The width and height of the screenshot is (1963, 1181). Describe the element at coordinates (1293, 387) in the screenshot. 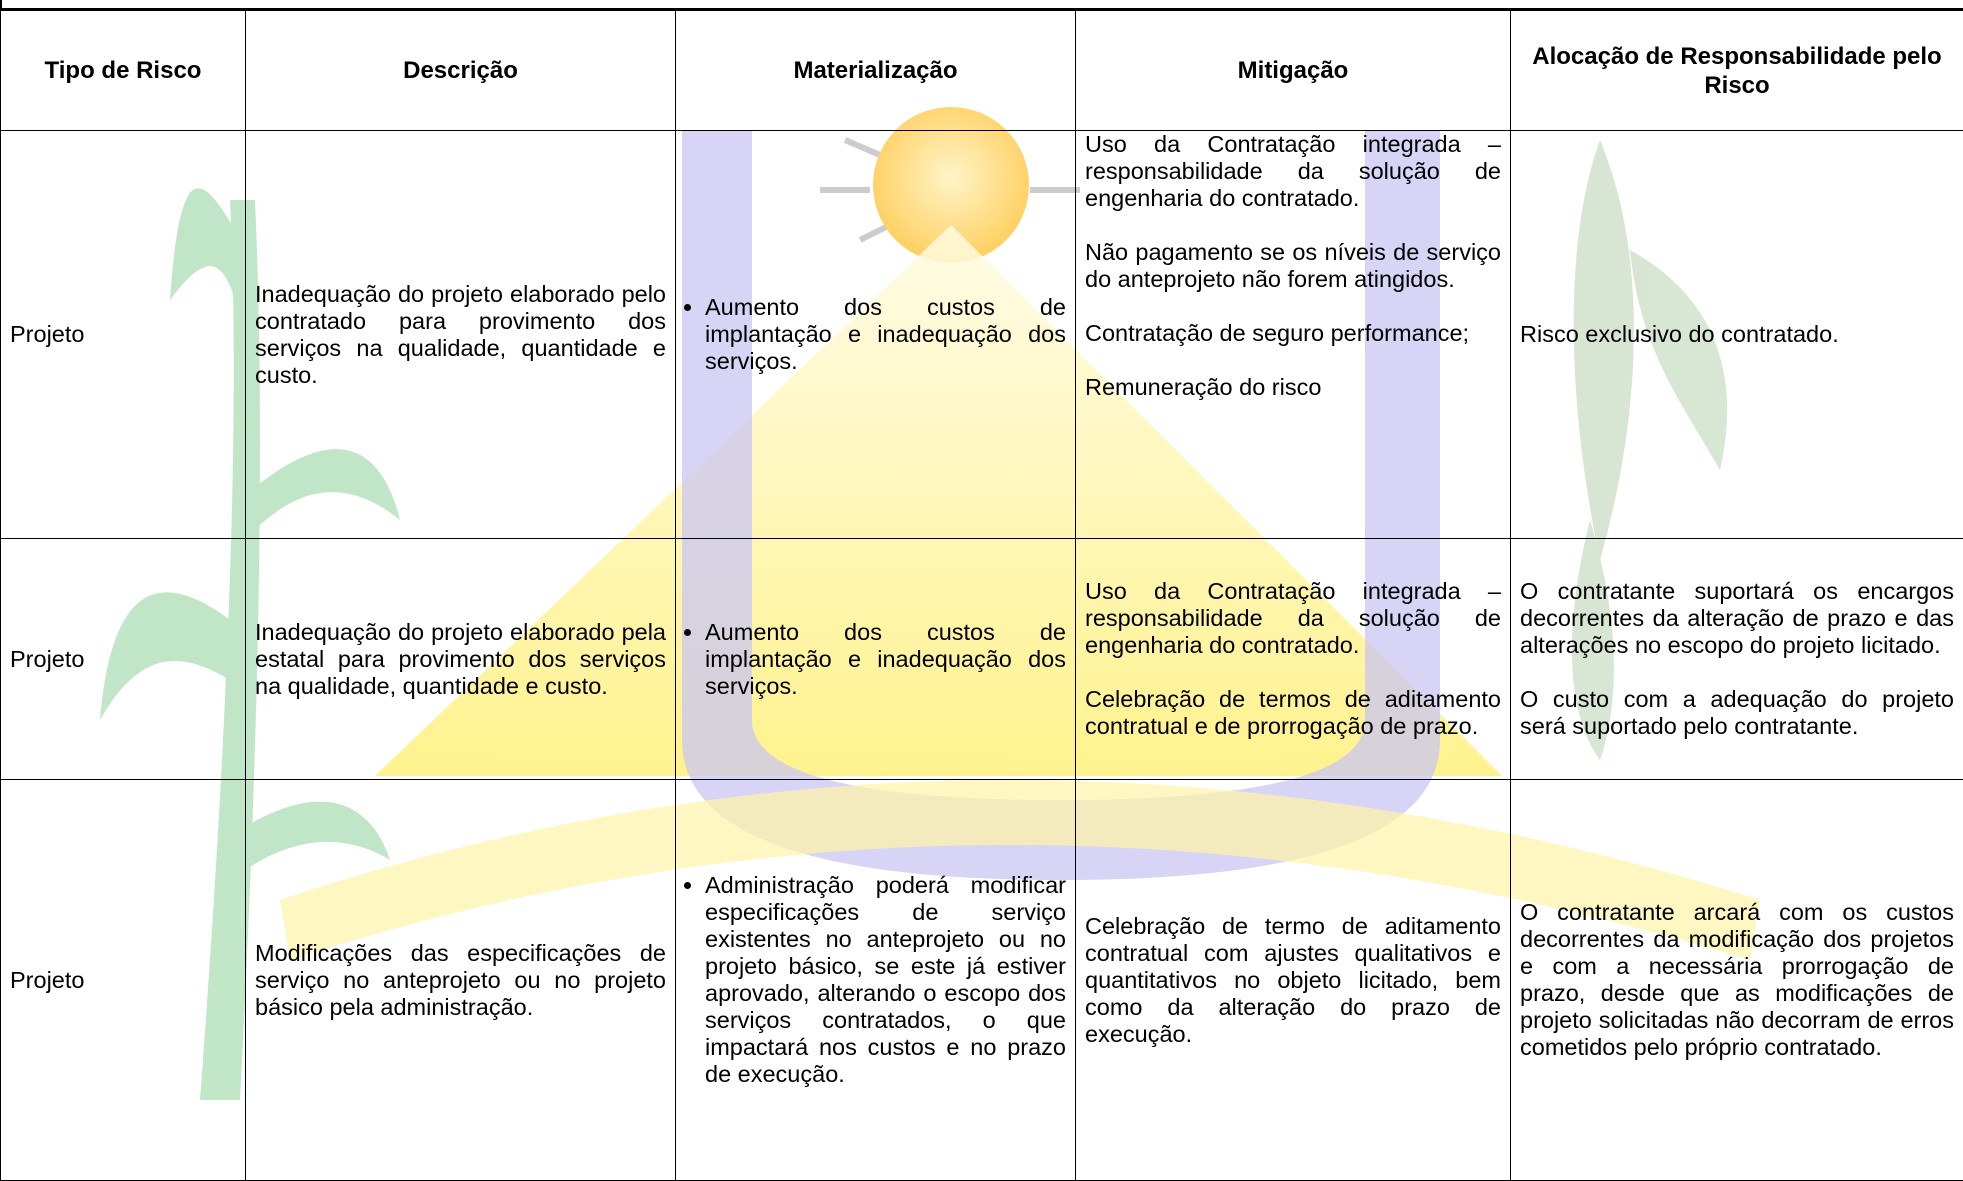

I see `paragraph: Remuneração do risco` at that location.